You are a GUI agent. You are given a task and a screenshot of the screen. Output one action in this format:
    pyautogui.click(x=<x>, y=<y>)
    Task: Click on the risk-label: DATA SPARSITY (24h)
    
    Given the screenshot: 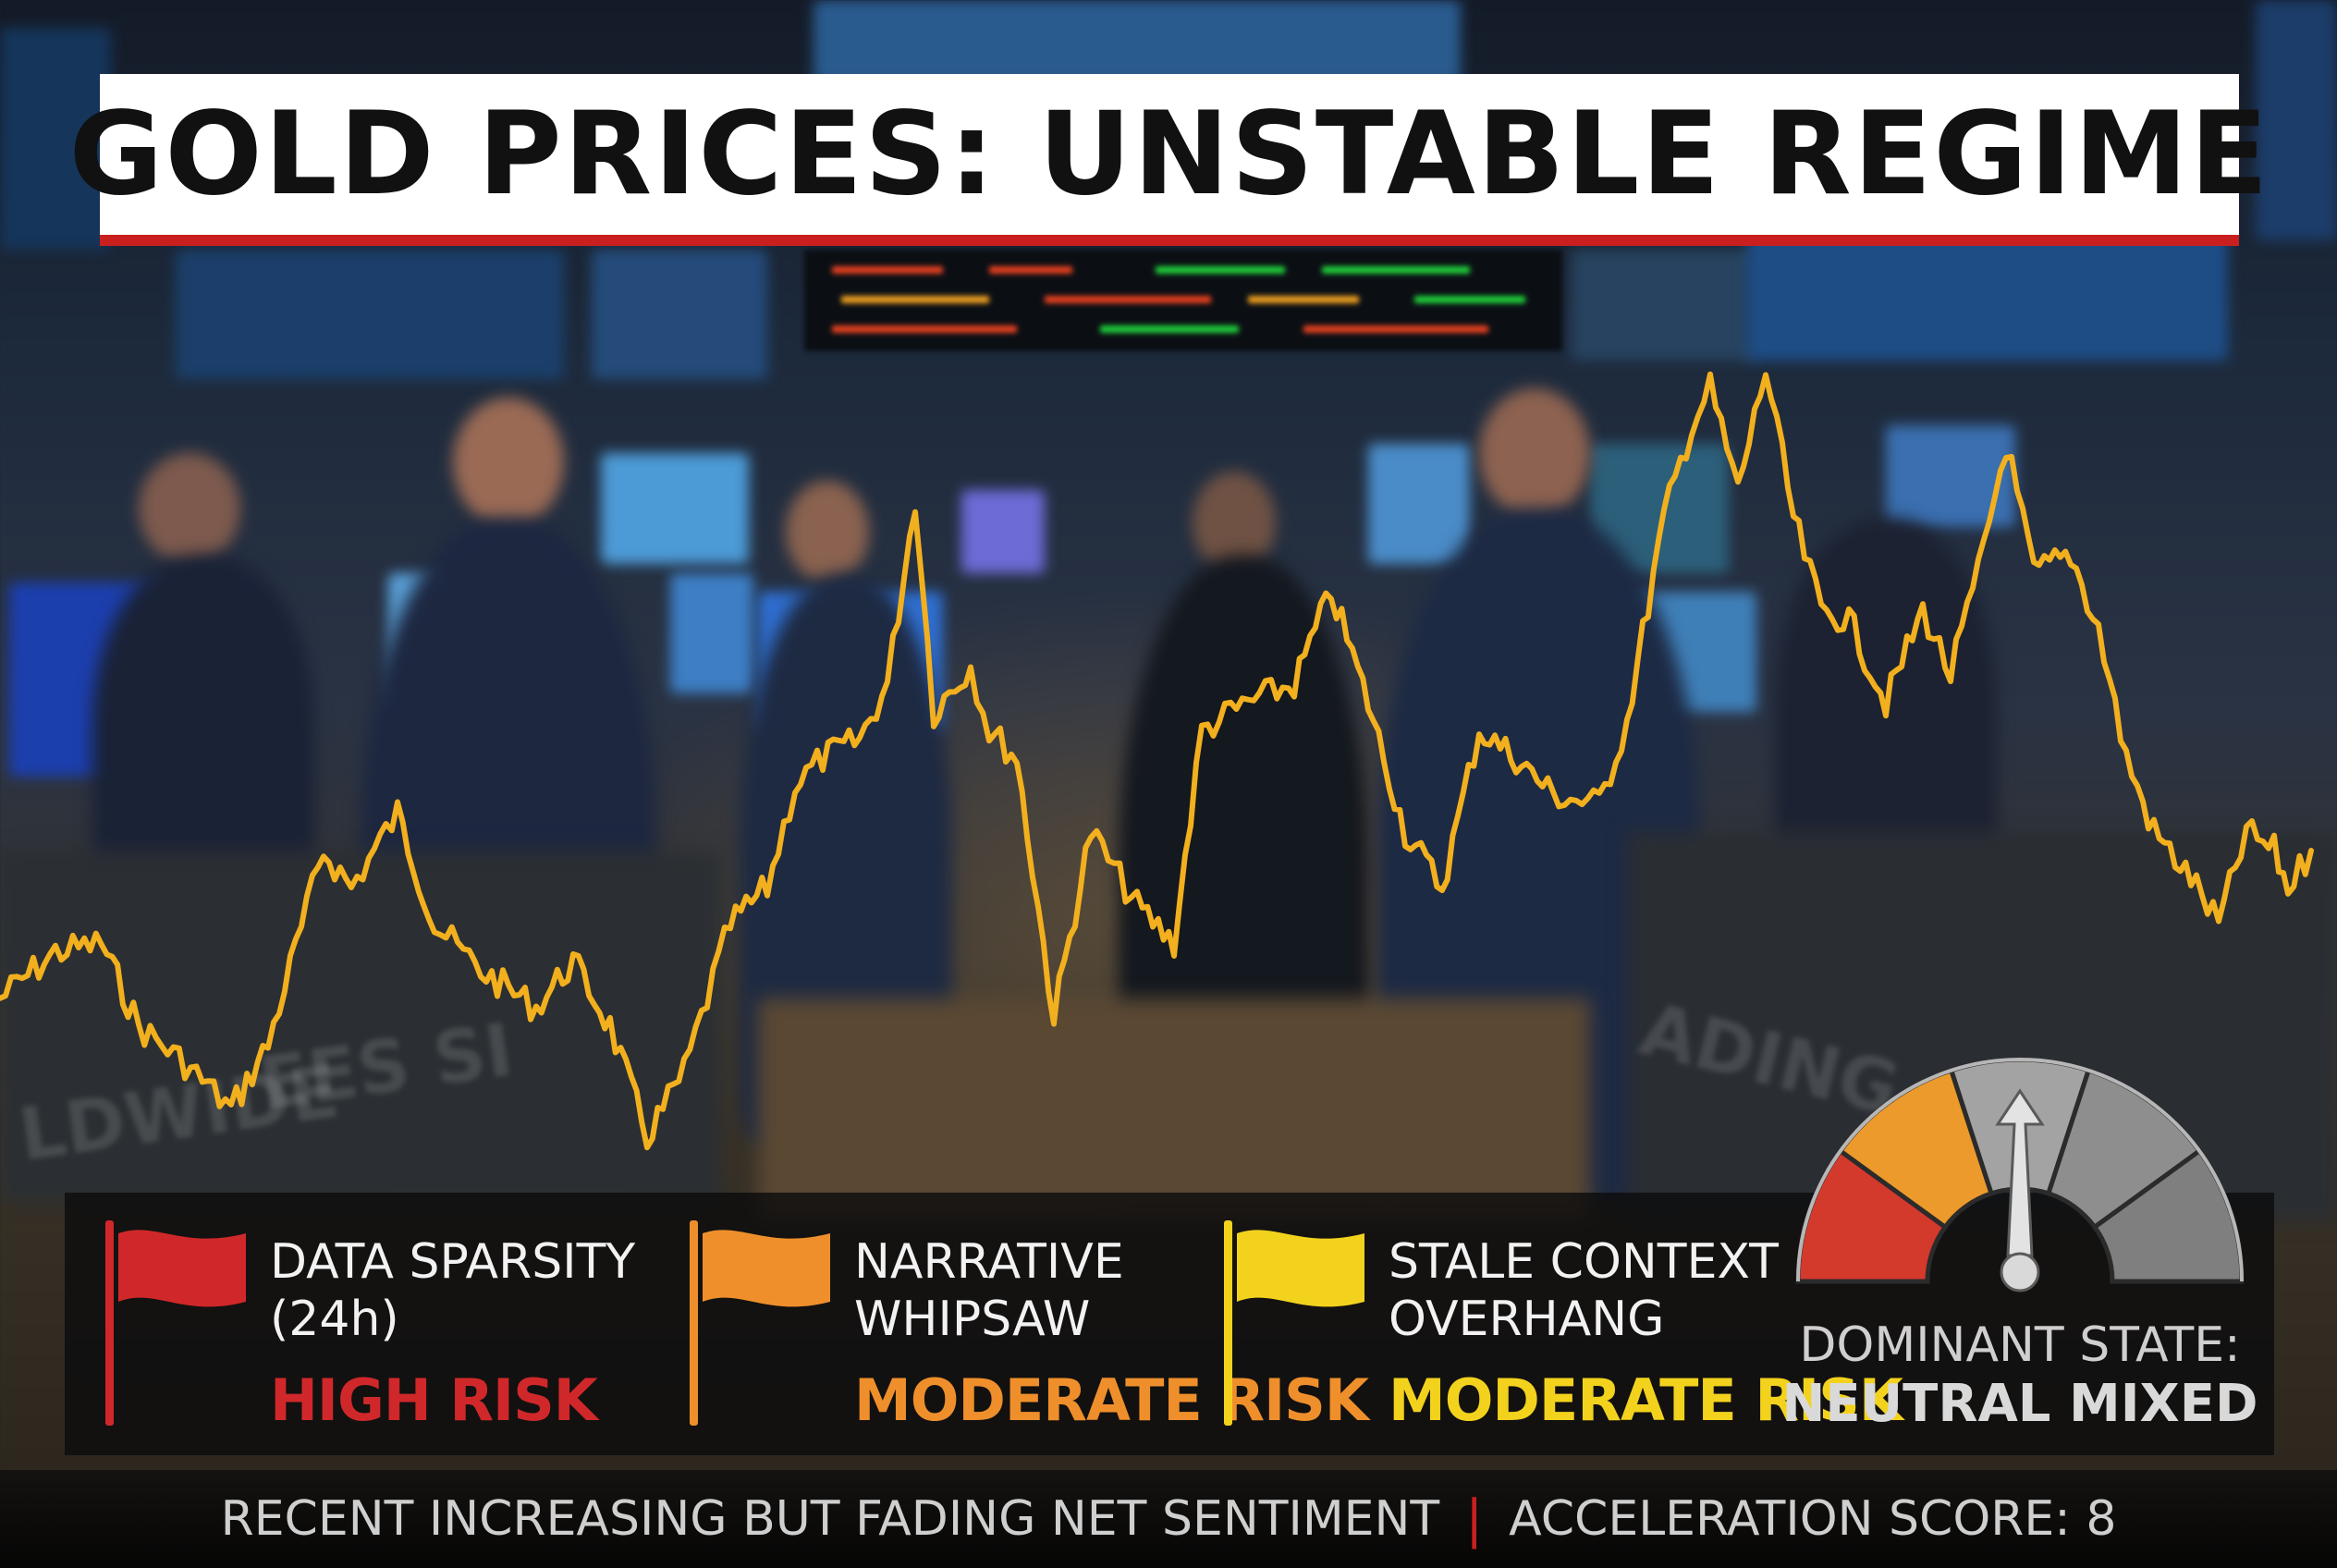 What is the action you would take?
    pyautogui.click(x=453, y=1291)
    